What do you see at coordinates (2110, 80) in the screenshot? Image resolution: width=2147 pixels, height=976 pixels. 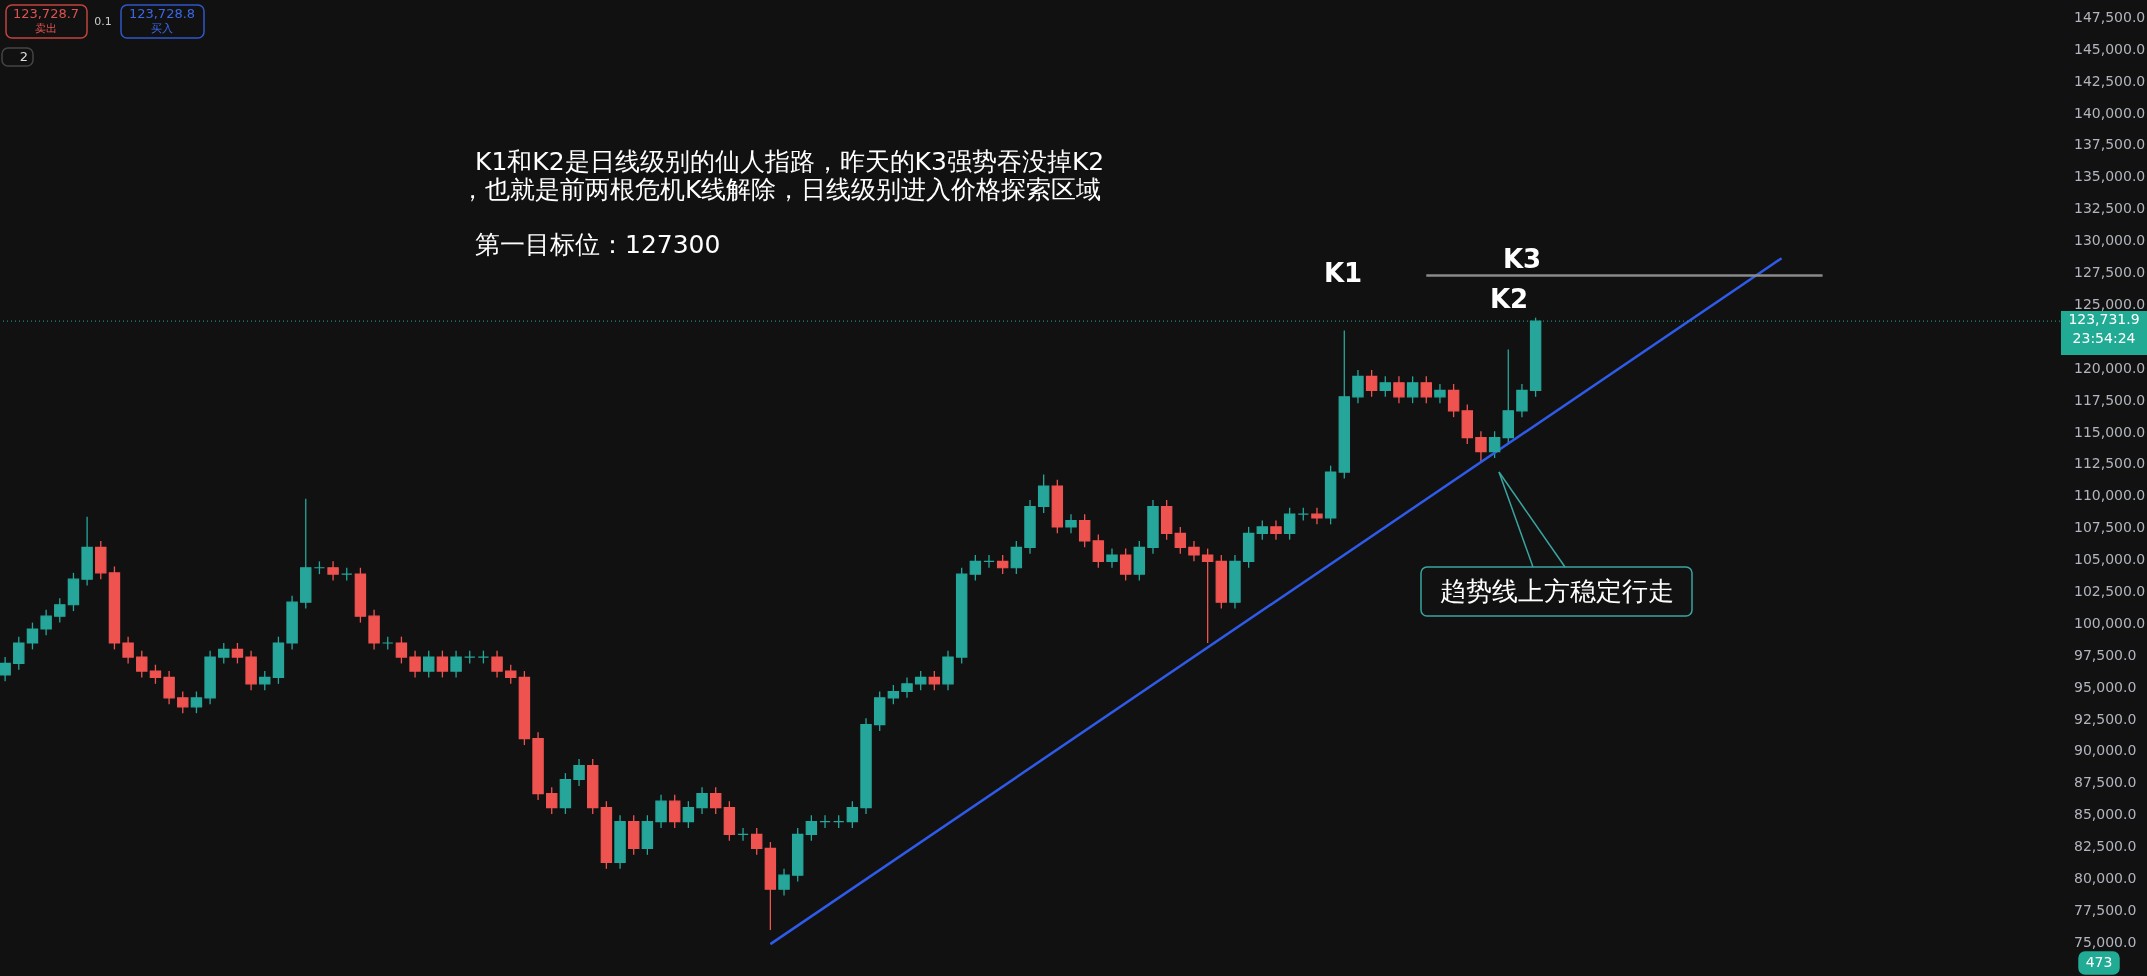 I see `y-tick-label: 142,500.0` at bounding box center [2110, 80].